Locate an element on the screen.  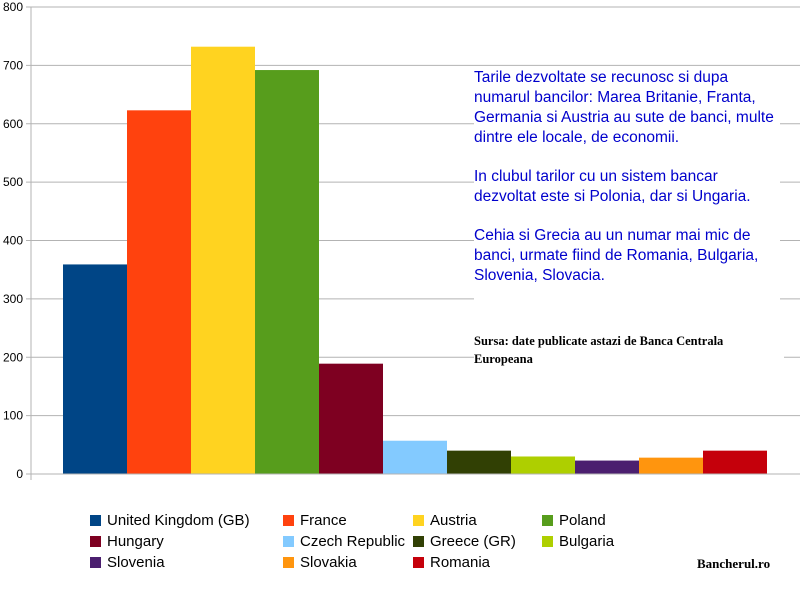
y-tick-label: 100 is located at coordinates (13, 416).